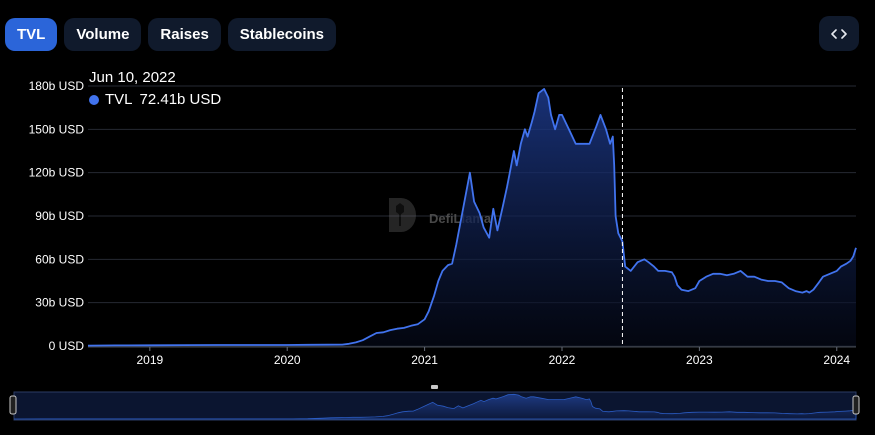 This screenshot has height=435, width=875. Describe the element at coordinates (57, 173) in the screenshot. I see `y-tick-label: 120b USD` at that location.